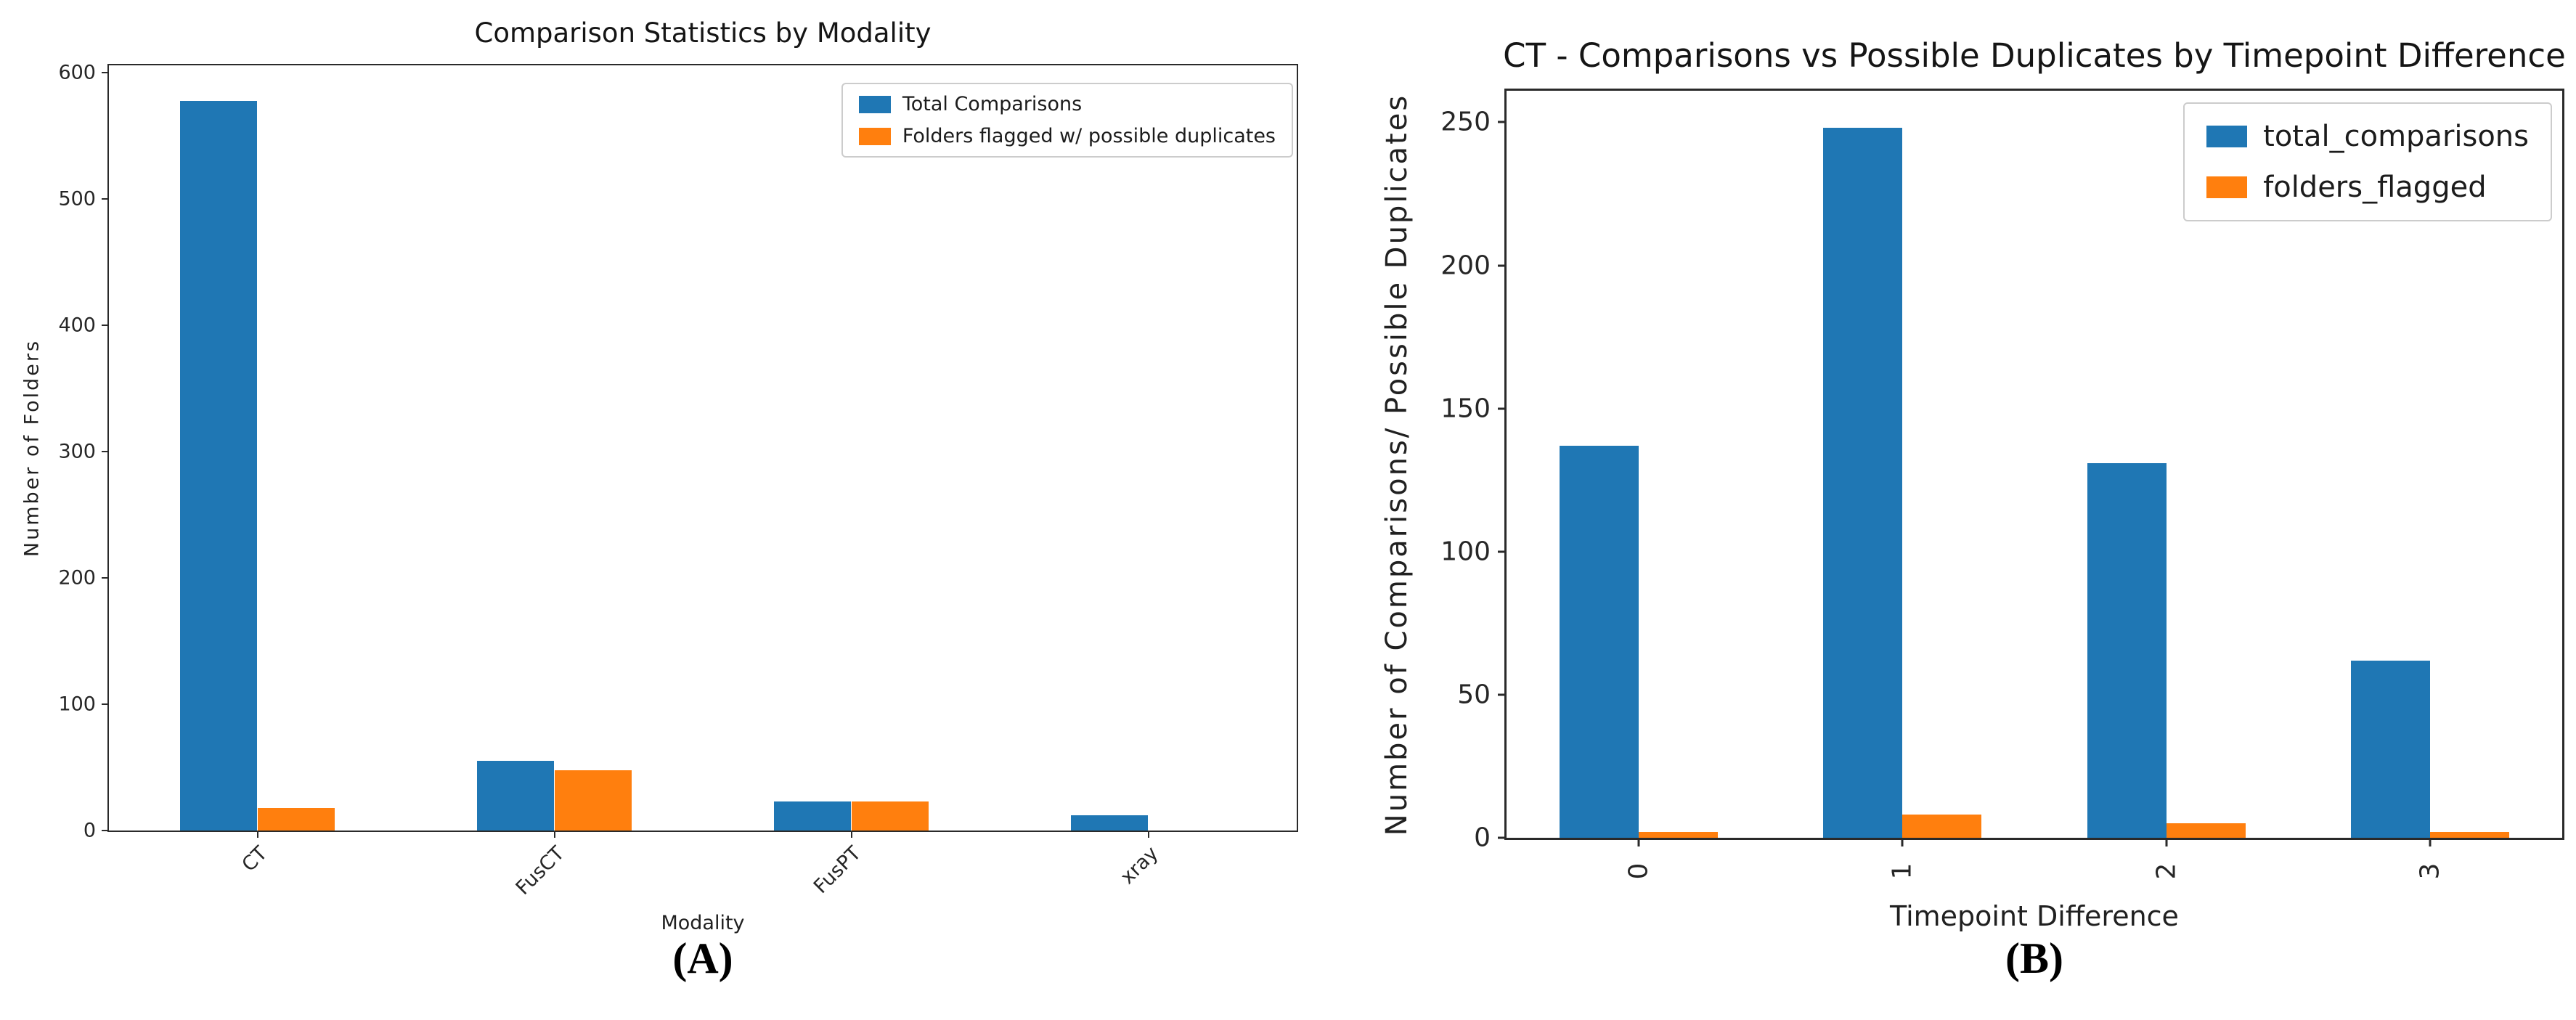 This screenshot has width=2576, height=1020. Describe the element at coordinates (1089, 136) in the screenshot. I see `legend-label: Folders flagged w/ possible duplicates` at that location.